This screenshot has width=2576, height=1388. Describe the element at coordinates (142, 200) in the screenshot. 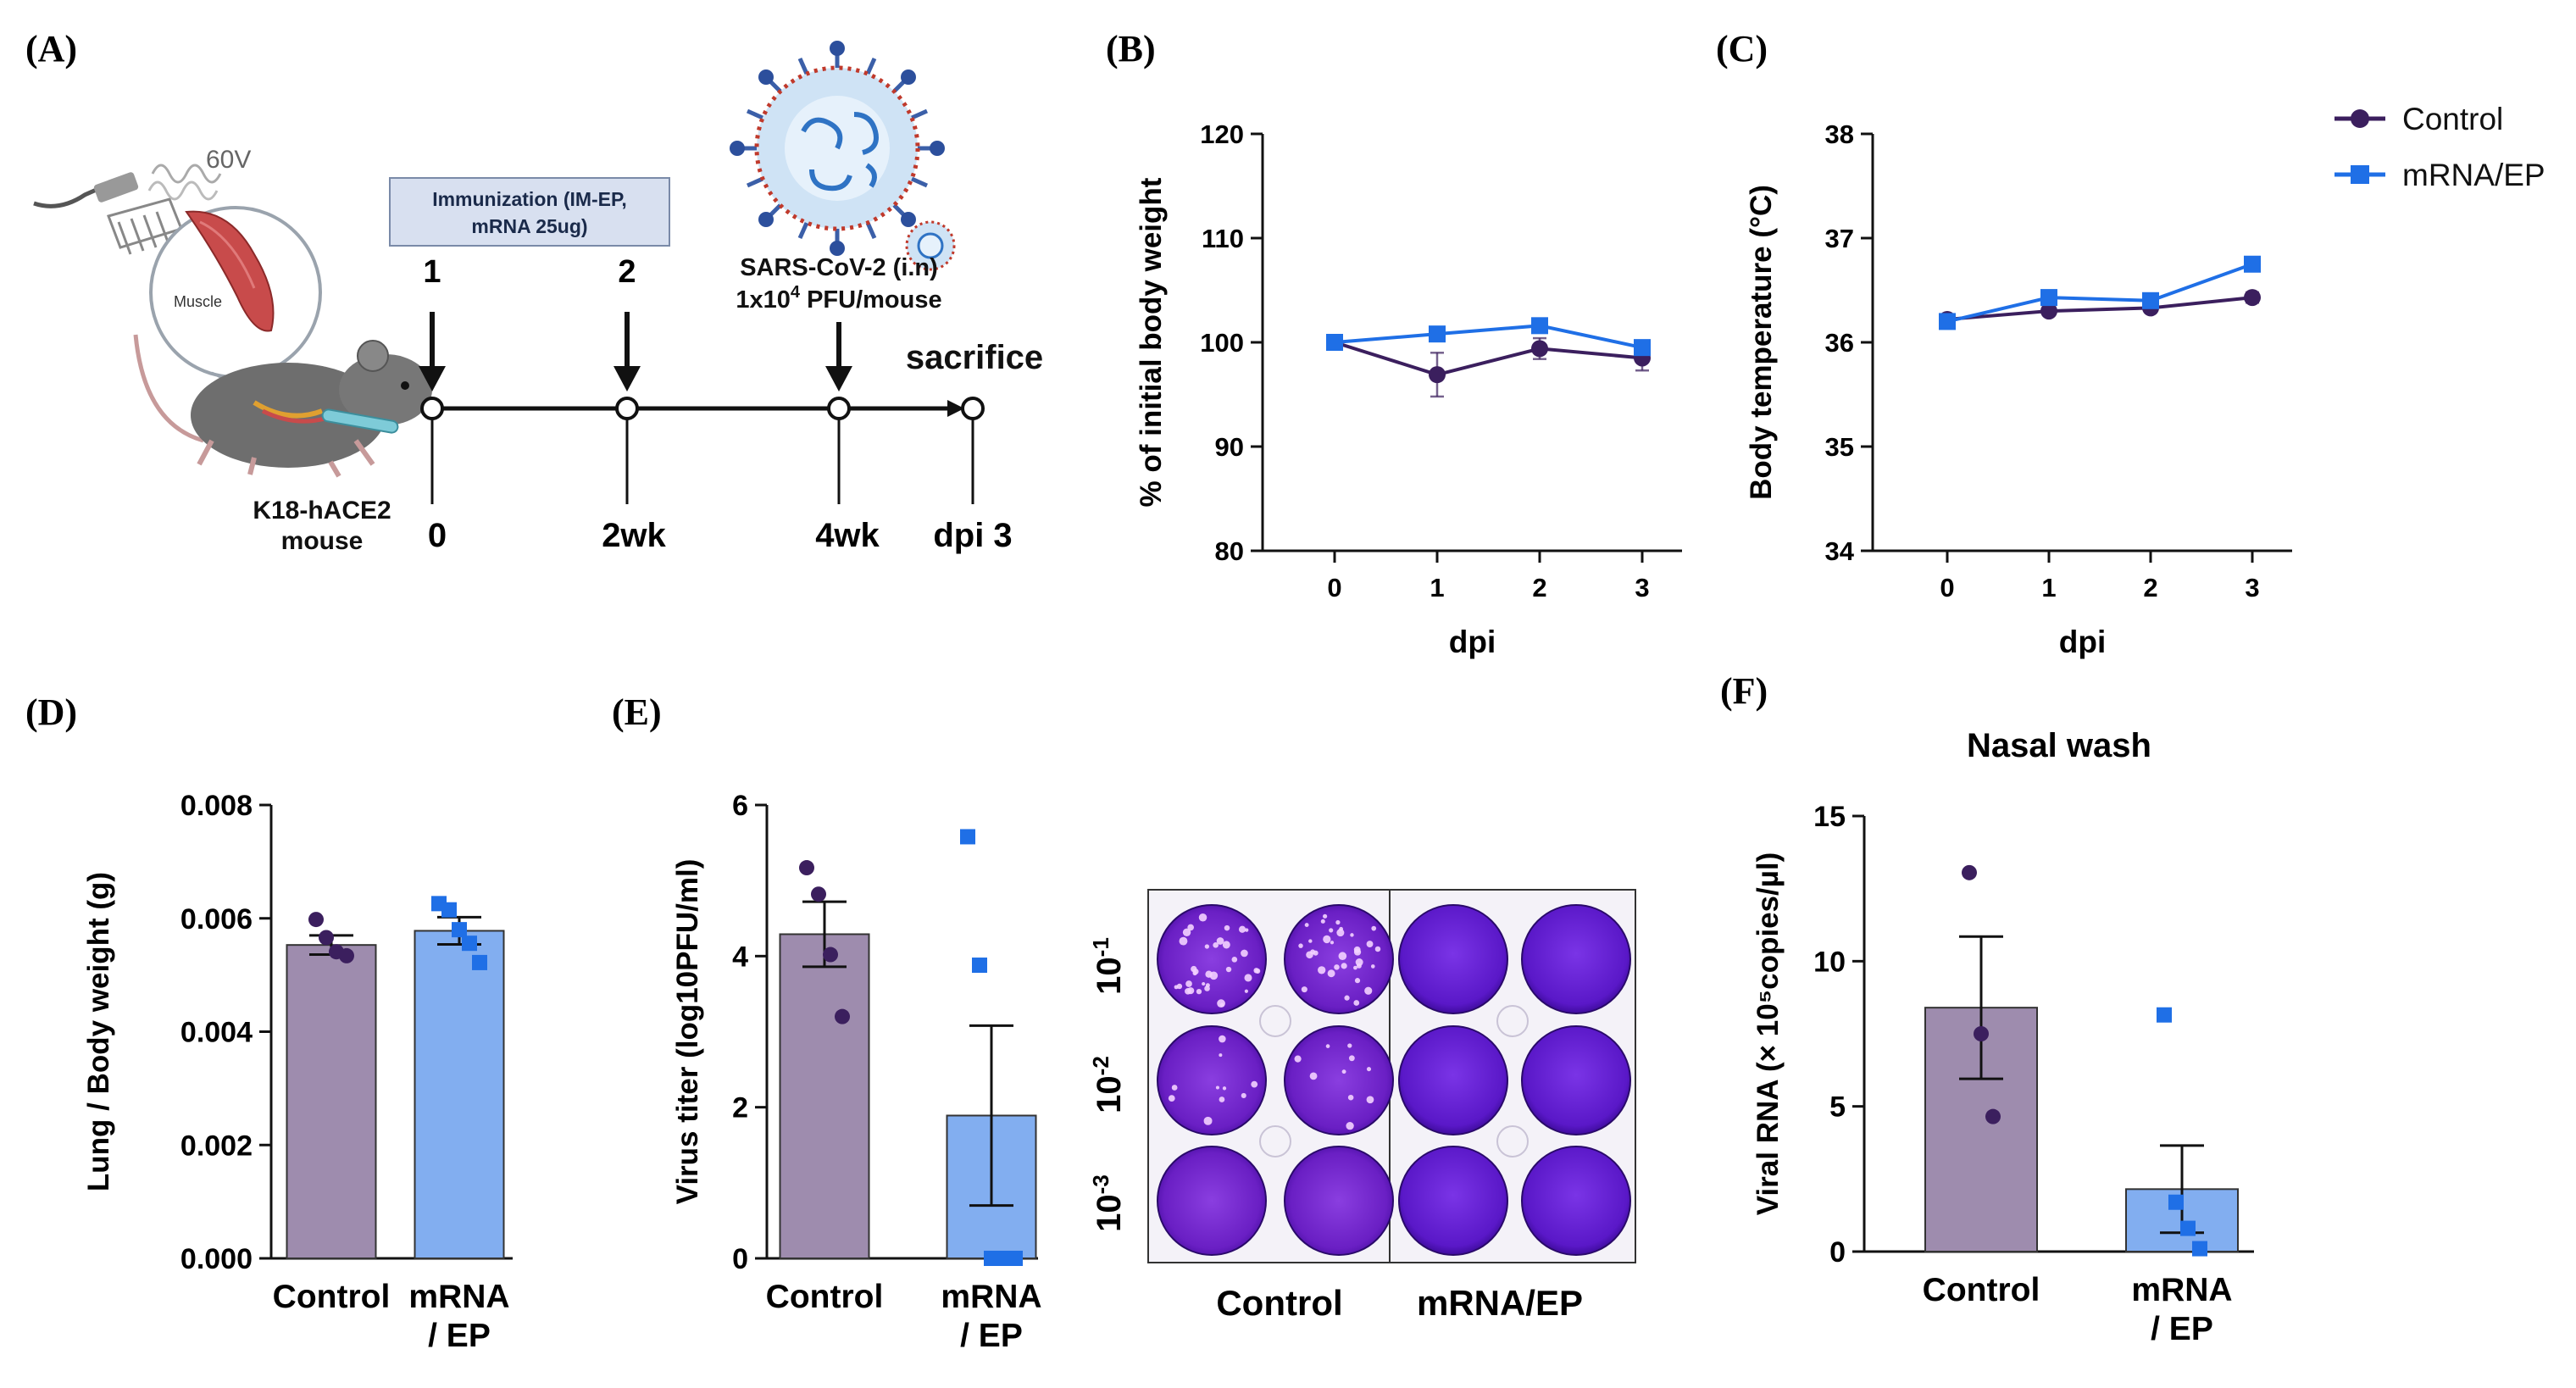

I see `electroporator-illustration: 60V` at that location.